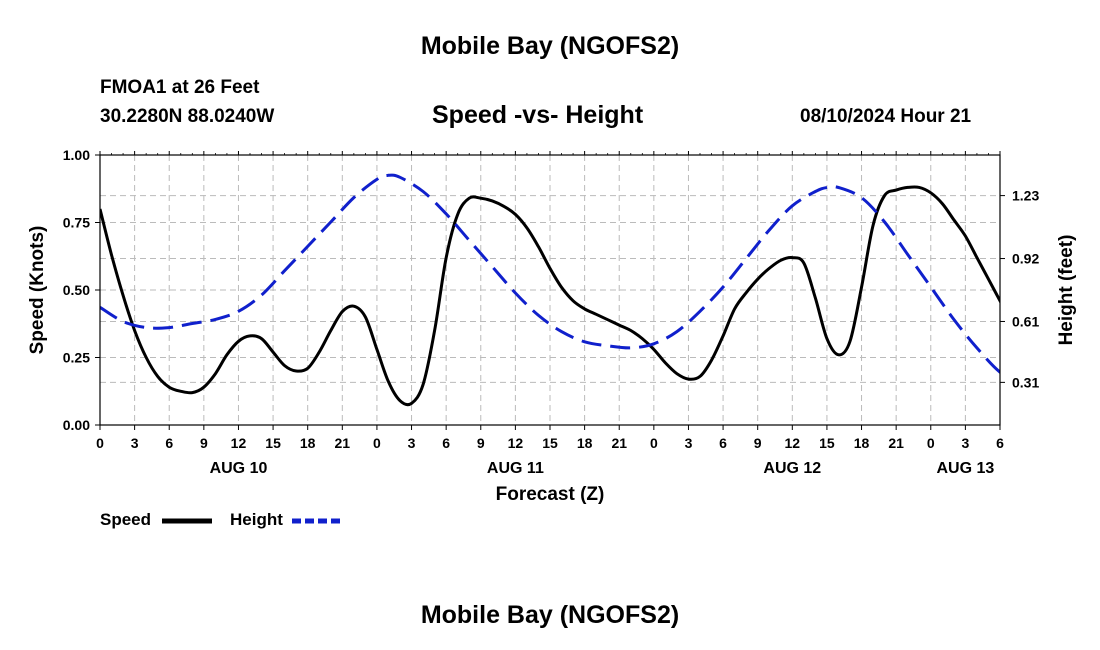  Describe the element at coordinates (180, 87) in the screenshot. I see `station-label: FMOA1 at 26 Feet` at that location.